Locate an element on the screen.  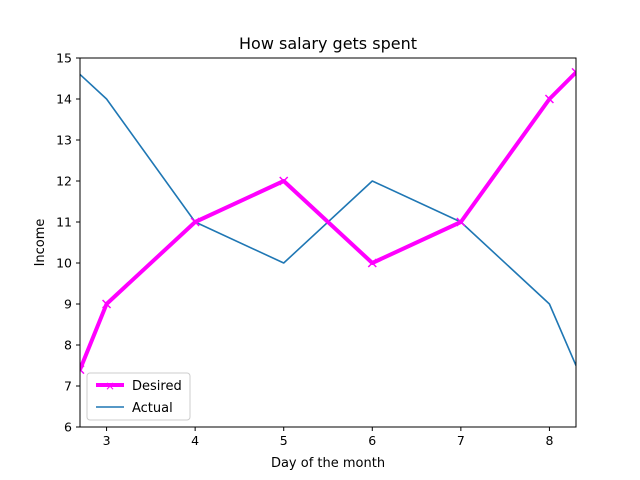
x-tick-label: 5 is located at coordinates (284, 440).